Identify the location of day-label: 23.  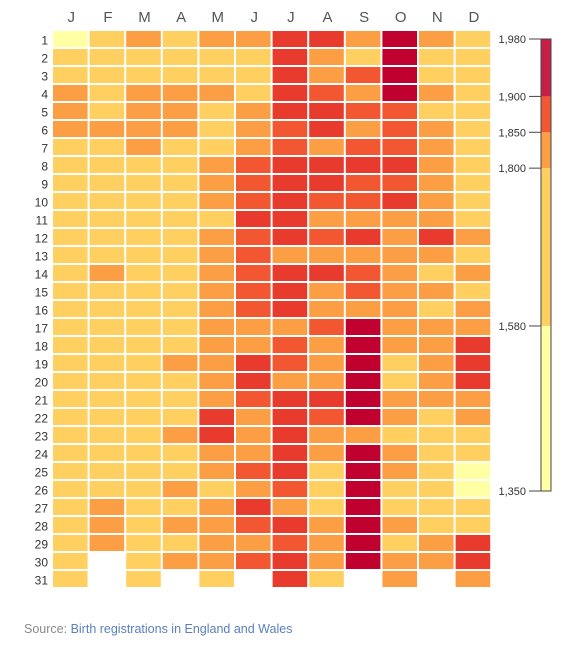
(42, 437).